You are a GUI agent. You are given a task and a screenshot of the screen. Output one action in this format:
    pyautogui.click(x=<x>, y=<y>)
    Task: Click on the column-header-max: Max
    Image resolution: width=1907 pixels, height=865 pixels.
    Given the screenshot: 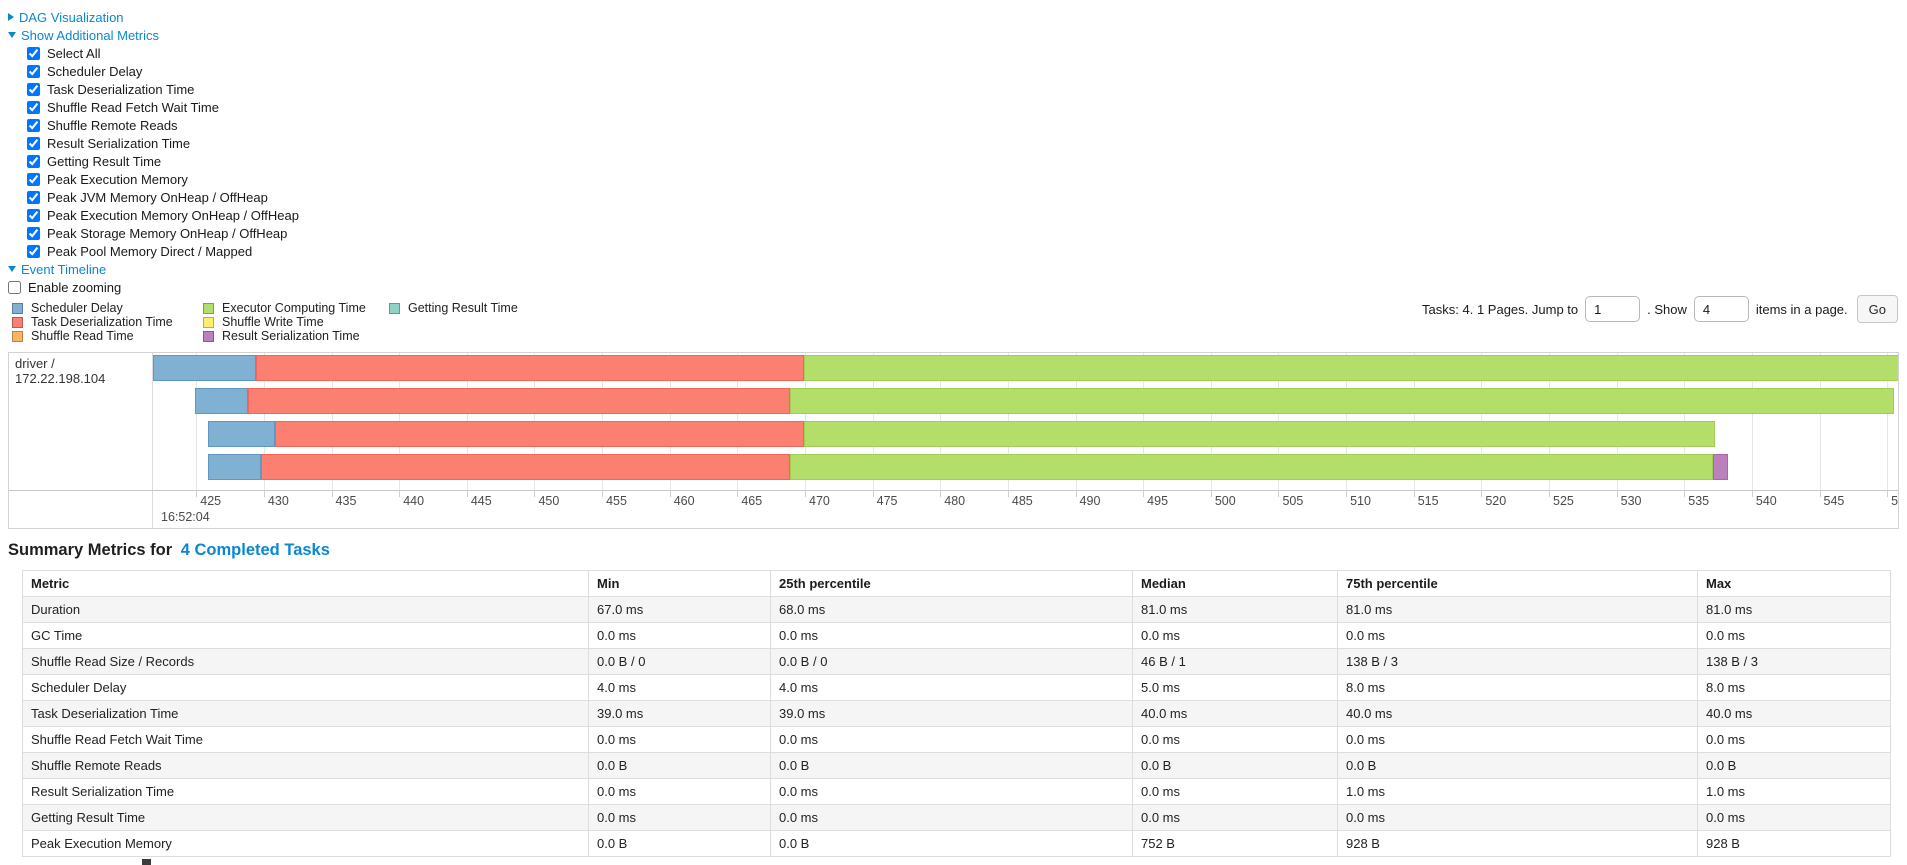 What is the action you would take?
    pyautogui.click(x=1794, y=583)
    